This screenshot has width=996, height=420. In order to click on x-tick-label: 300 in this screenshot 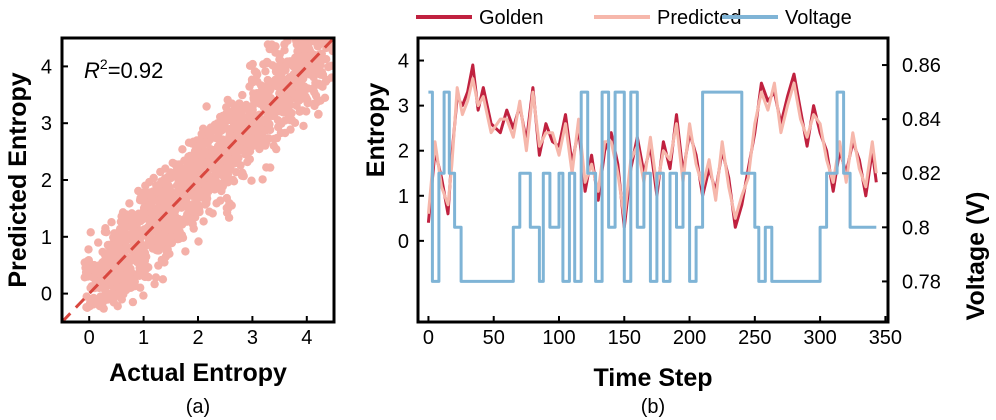, I will do `click(819, 338)`.